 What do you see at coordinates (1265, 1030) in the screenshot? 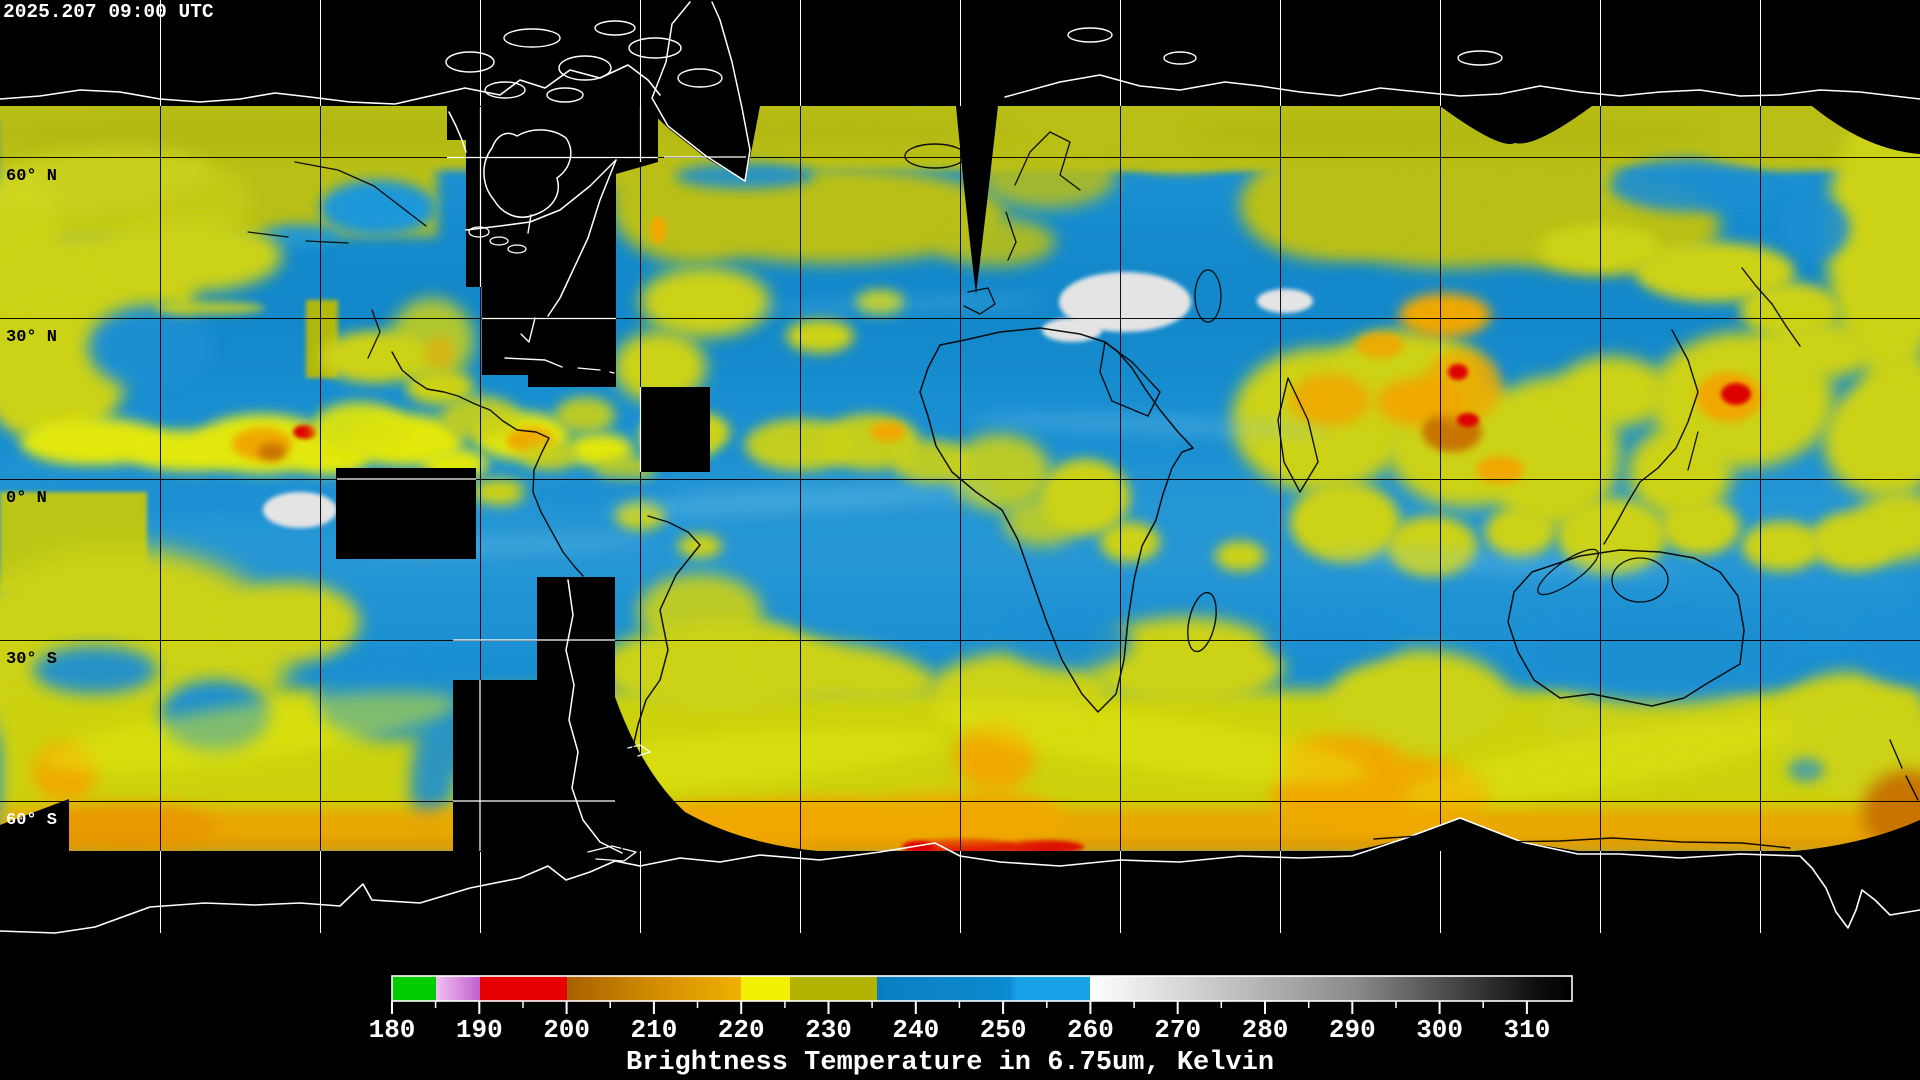
I see `svg-text: 280` at bounding box center [1265, 1030].